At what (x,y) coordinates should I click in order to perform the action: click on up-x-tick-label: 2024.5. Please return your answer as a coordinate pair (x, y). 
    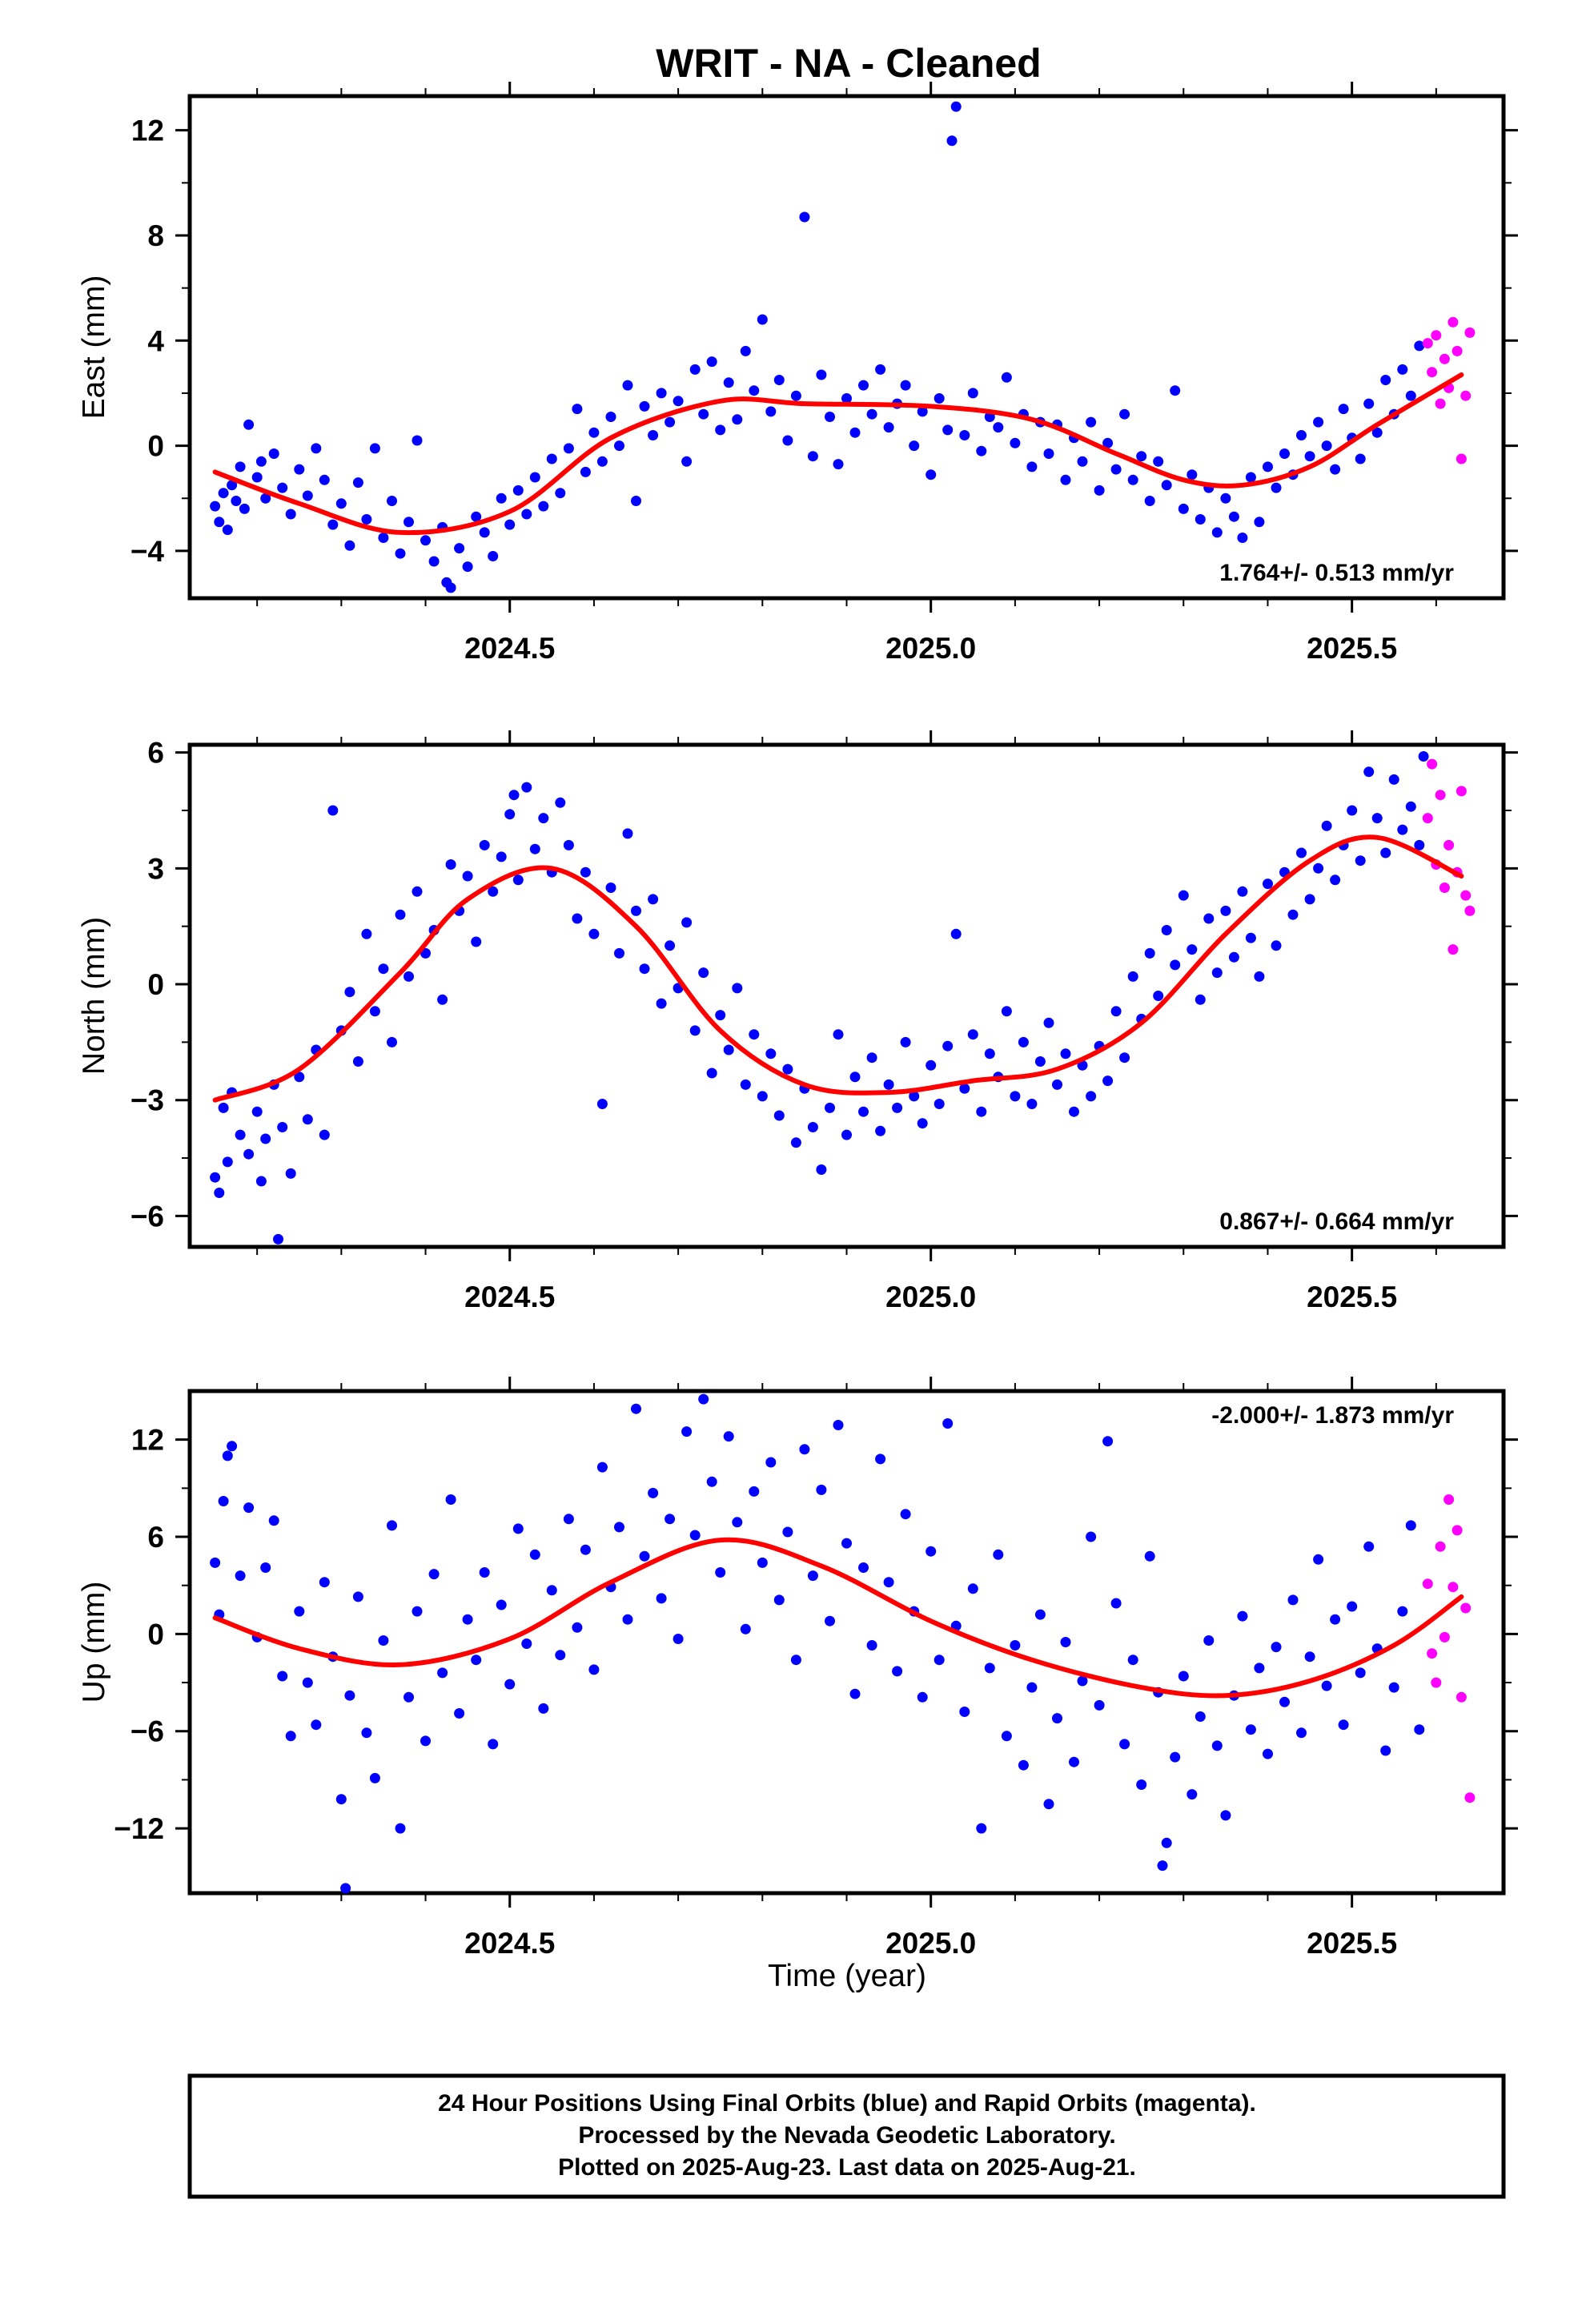
    Looking at the image, I should click on (510, 1943).